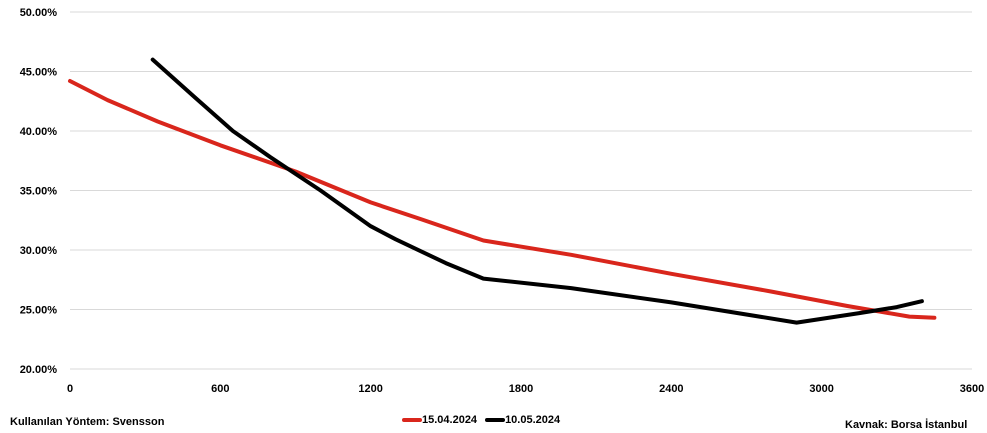  Describe the element at coordinates (39, 73) in the screenshot. I see `y-tick-label: 45.00%` at that location.